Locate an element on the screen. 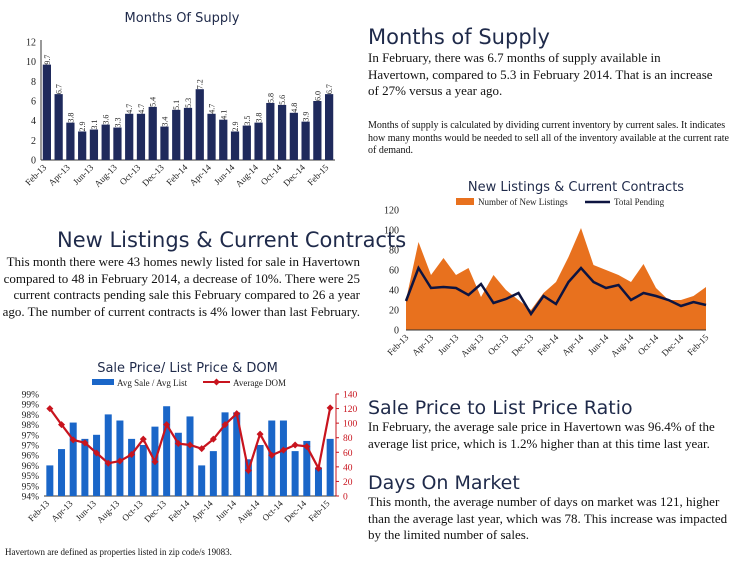 The image size is (738, 565). x-tick-label: Aug-13 is located at coordinates (472, 345).